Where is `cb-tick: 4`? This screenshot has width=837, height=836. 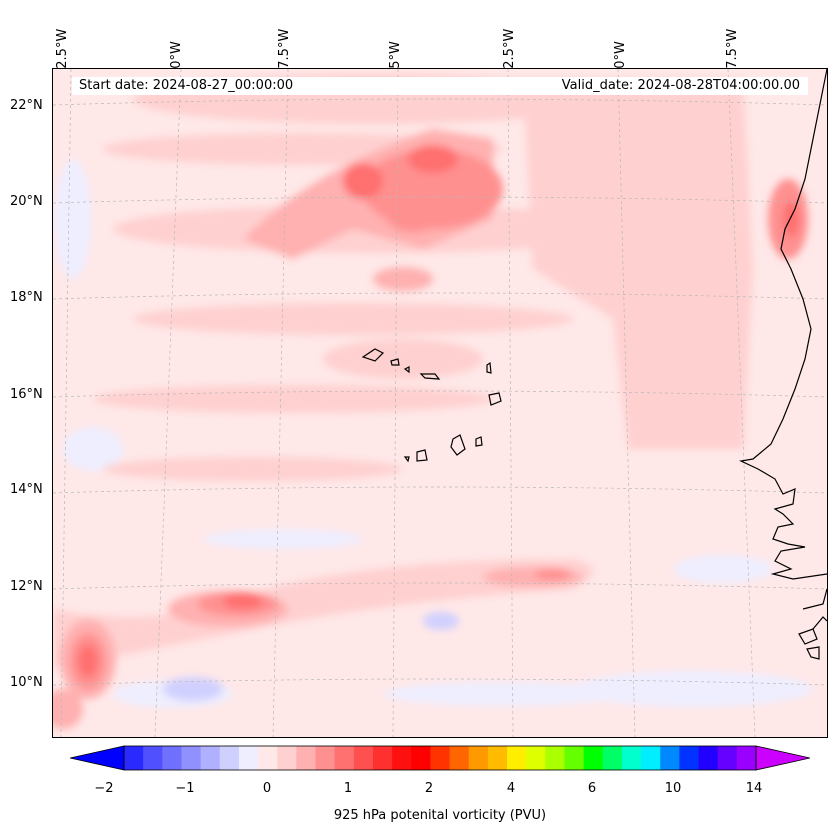 cb-tick: 4 is located at coordinates (511, 788).